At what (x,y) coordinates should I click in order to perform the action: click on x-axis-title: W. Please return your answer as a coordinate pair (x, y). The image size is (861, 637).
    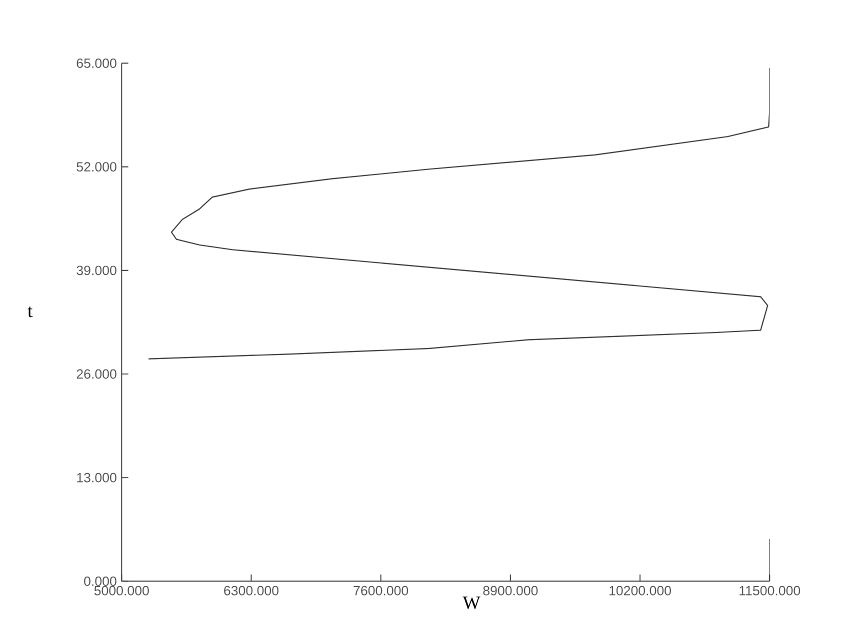
    Looking at the image, I should click on (471, 603).